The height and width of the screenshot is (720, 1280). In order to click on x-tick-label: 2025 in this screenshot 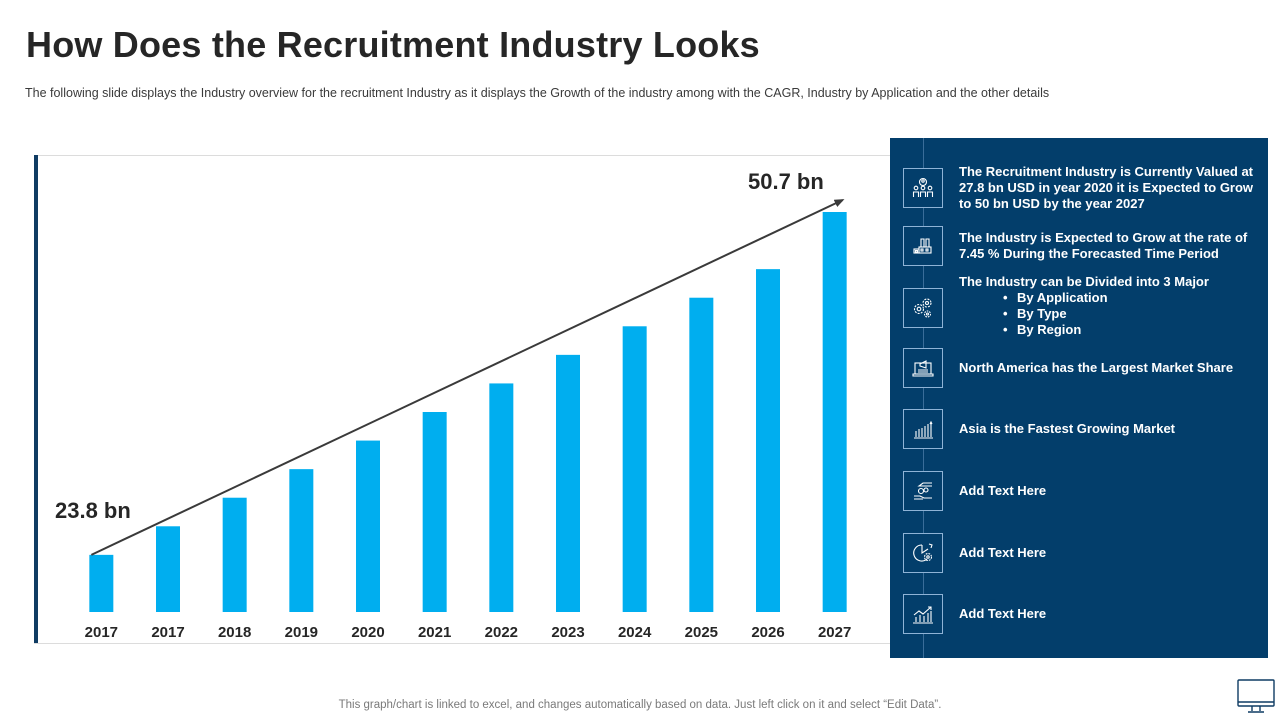, I will do `click(701, 632)`.